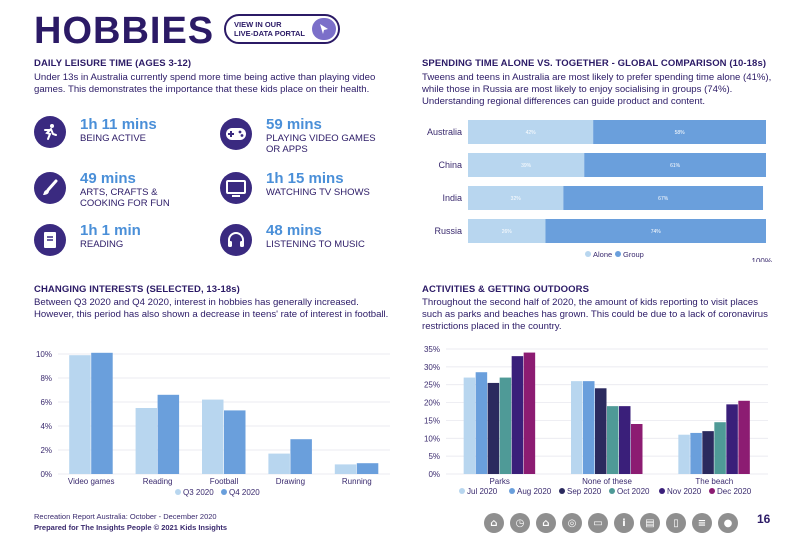  Describe the element at coordinates (50, 188) in the screenshot. I see `paintbrush-icon` at that location.